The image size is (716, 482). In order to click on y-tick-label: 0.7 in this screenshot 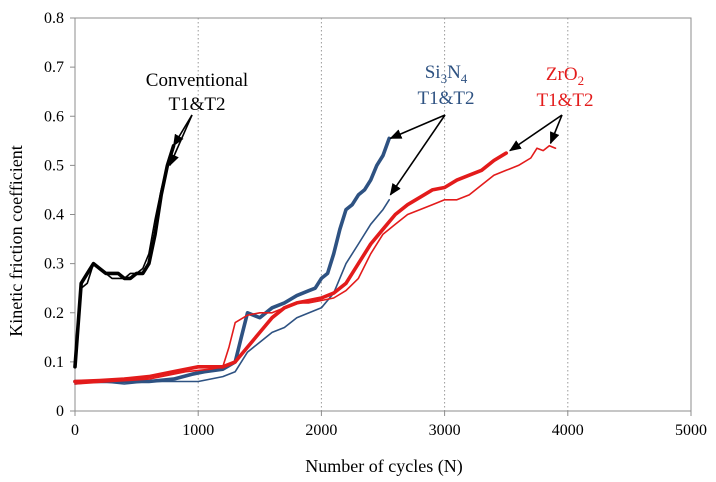, I will do `click(54, 67)`.